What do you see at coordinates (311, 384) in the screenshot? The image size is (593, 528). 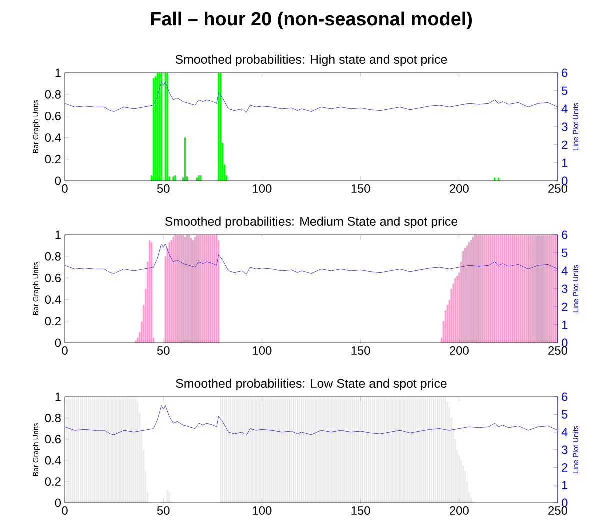 I see `chart-title: Smoothed probabilities: Low State and spot price` at bounding box center [311, 384].